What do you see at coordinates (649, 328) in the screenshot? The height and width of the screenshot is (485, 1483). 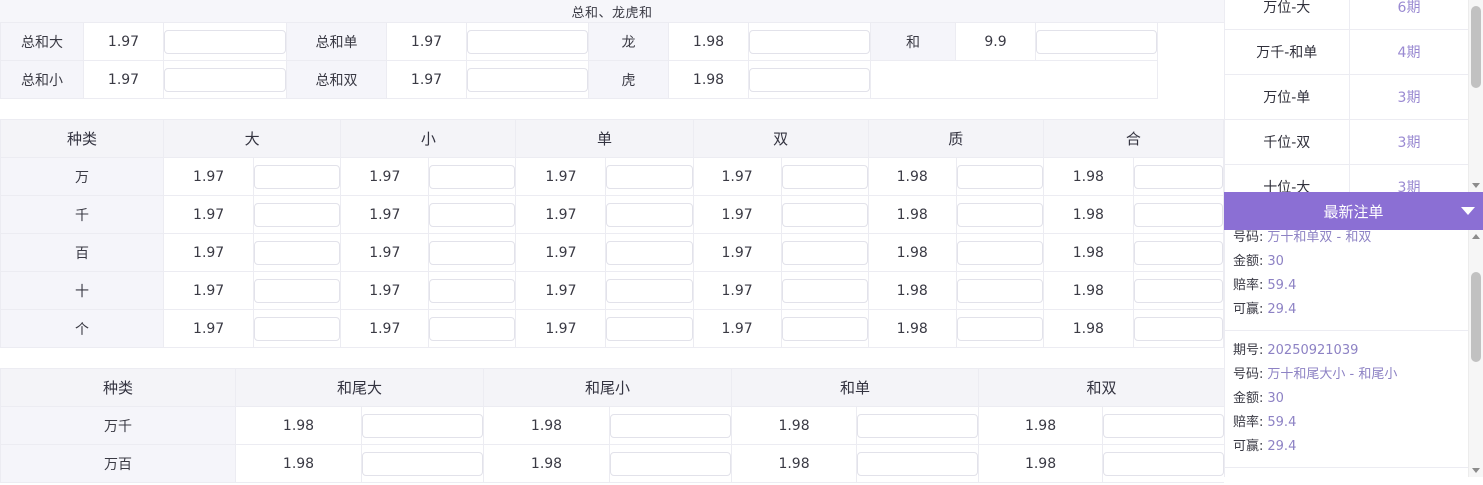 I see `digit-个-单-amount-input` at bounding box center [649, 328].